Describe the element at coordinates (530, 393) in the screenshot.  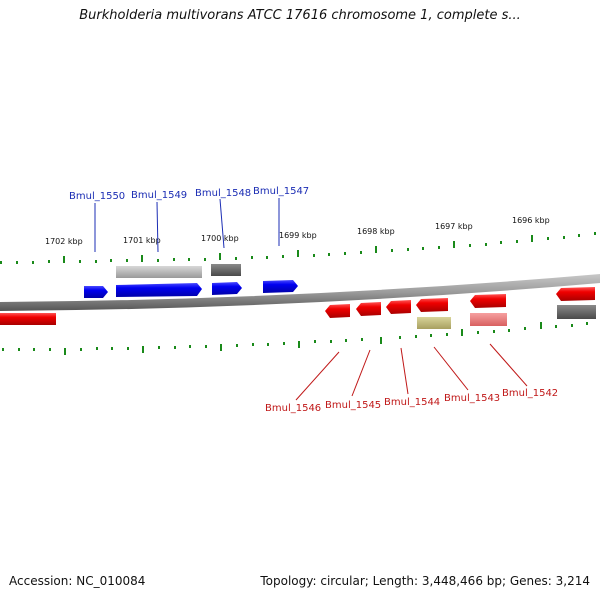
I see `gene-label: Bmul_1542` at that location.